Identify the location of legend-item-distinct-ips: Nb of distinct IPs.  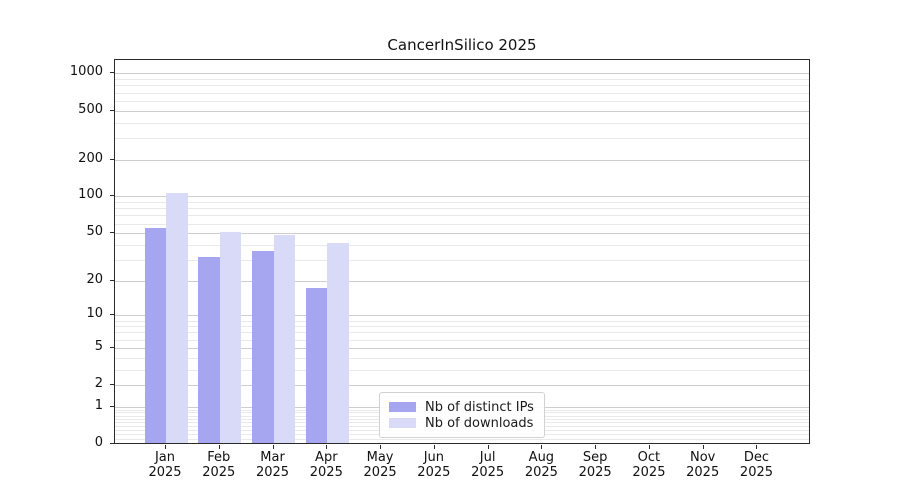
(462, 407).